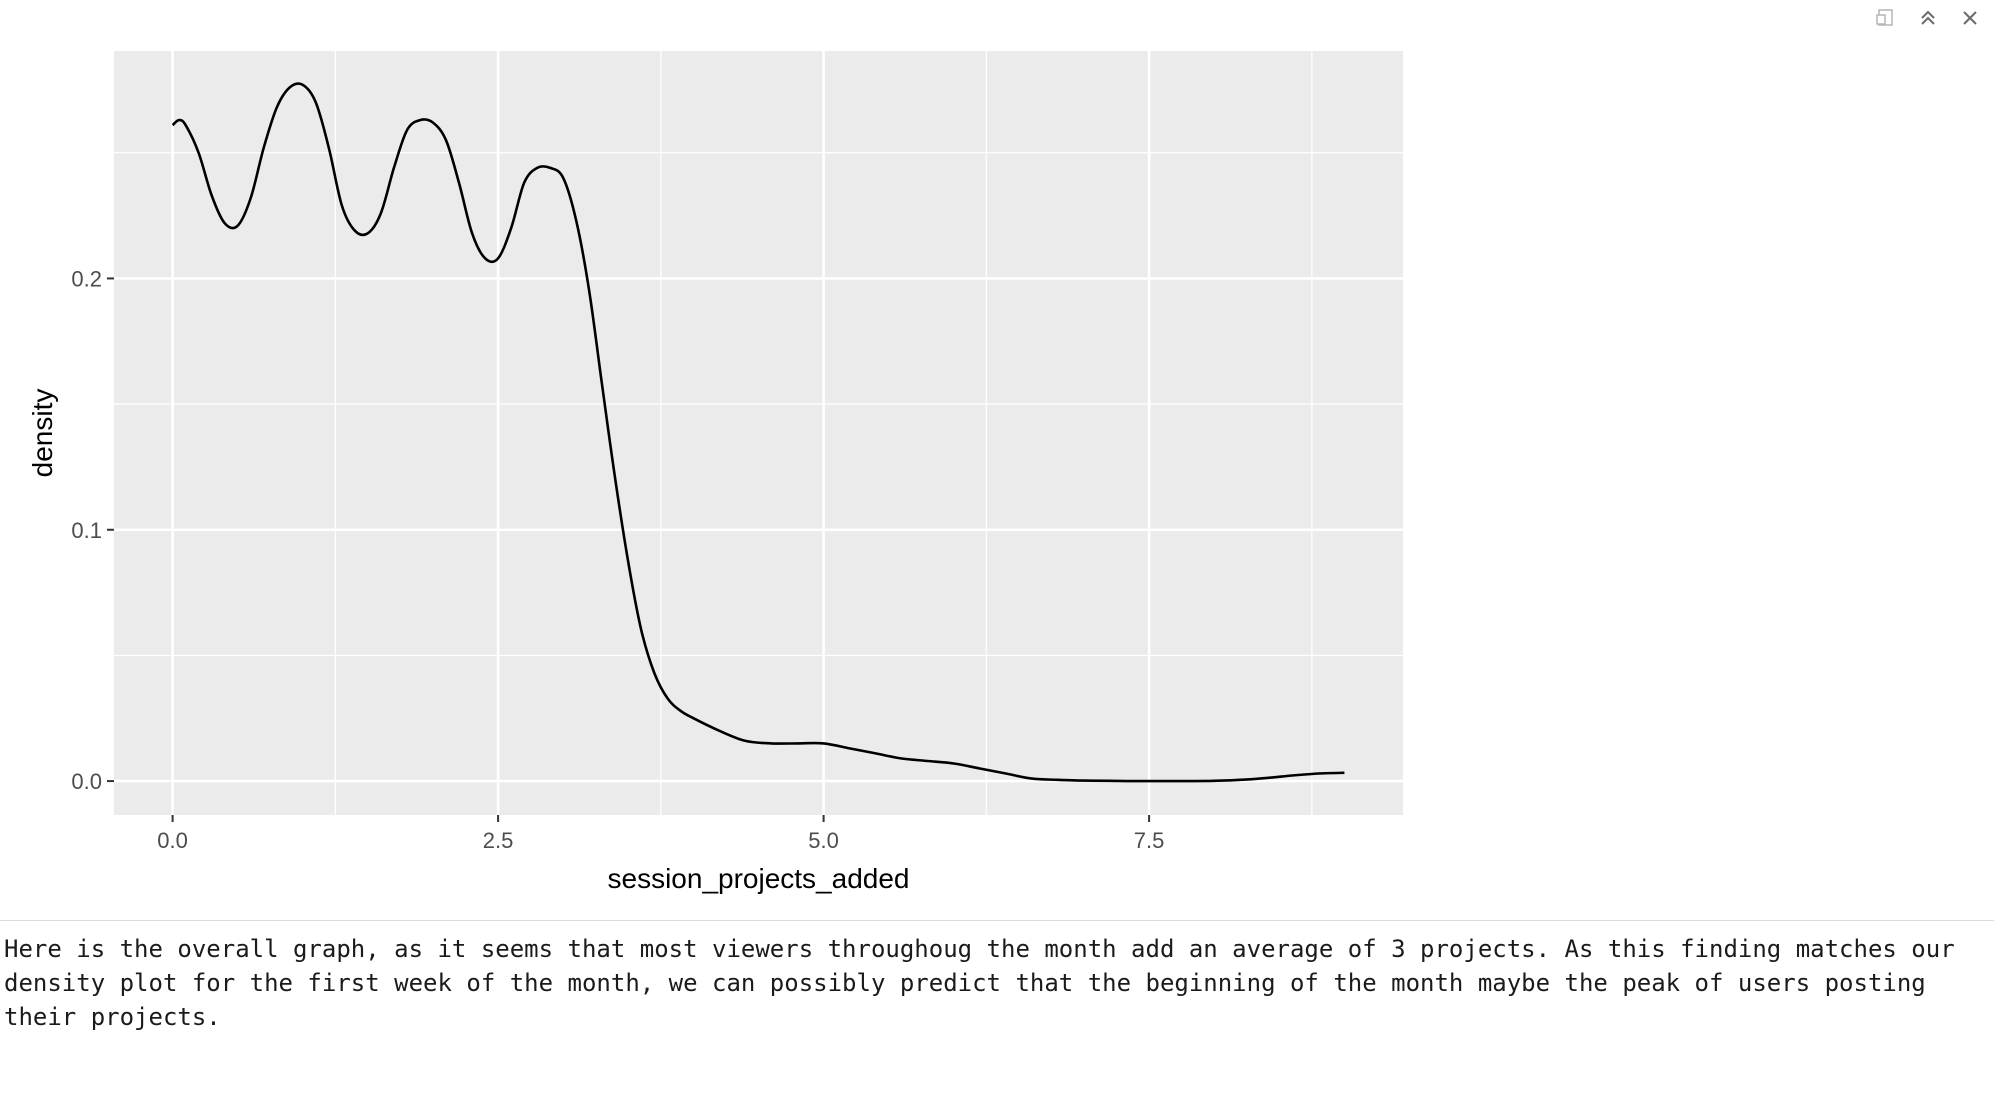 This screenshot has height=1096, width=1994. I want to click on output-separator, so click(997, 920).